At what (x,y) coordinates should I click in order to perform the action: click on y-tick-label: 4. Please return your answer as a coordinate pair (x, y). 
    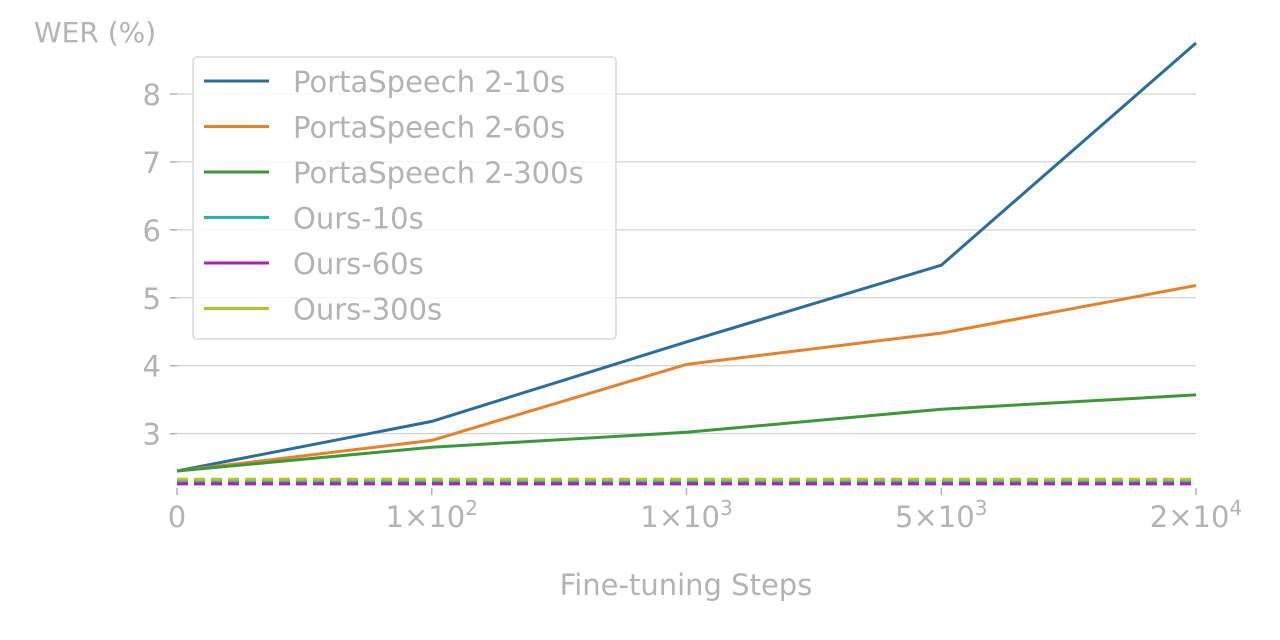
    Looking at the image, I should click on (152, 367).